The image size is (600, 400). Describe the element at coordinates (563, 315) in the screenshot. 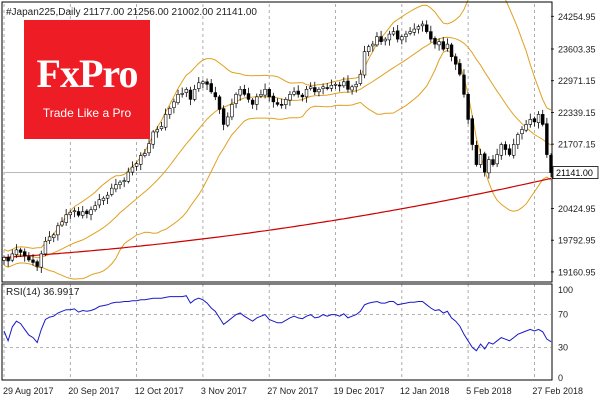

I see `rsi-y-tick-label: 70` at that location.